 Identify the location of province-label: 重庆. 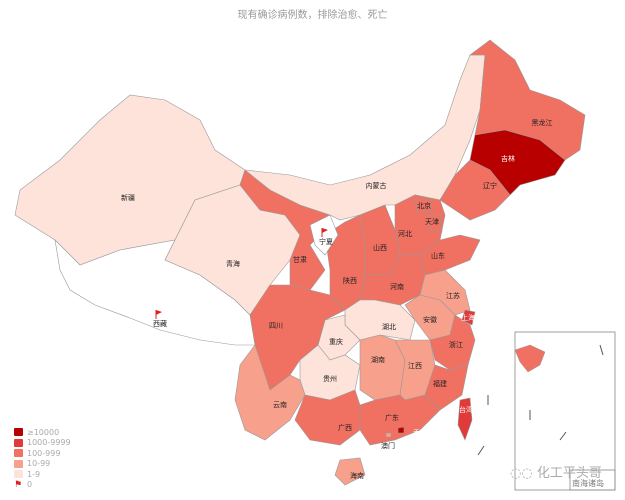
(336, 341).